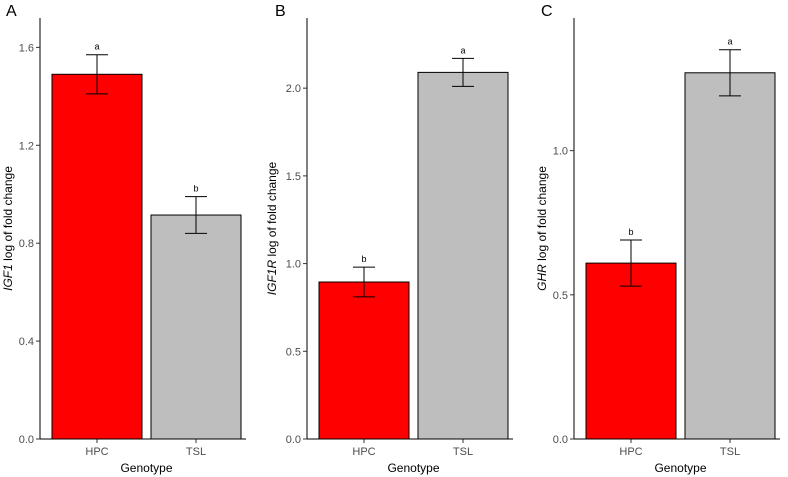 The height and width of the screenshot is (477, 788). Describe the element at coordinates (547, 11) in the screenshot. I see `panel-label: C` at that location.